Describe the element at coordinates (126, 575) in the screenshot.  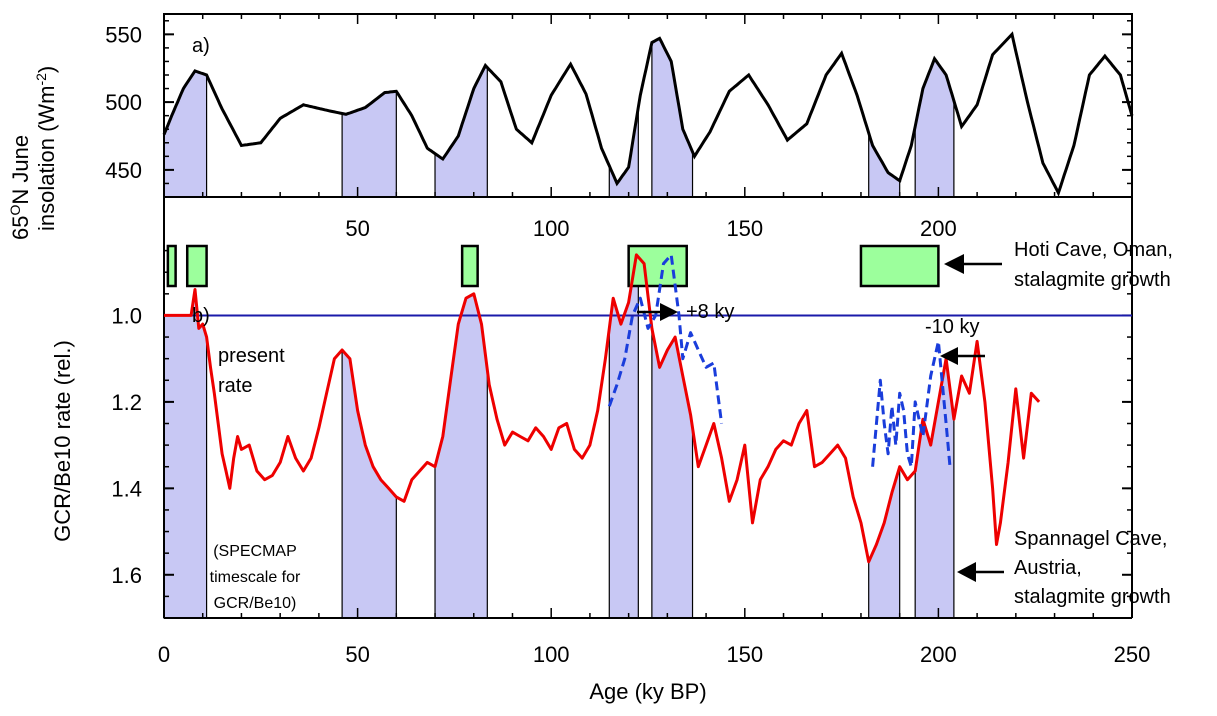
I see `b-ytick-label: 1.6` at that location.